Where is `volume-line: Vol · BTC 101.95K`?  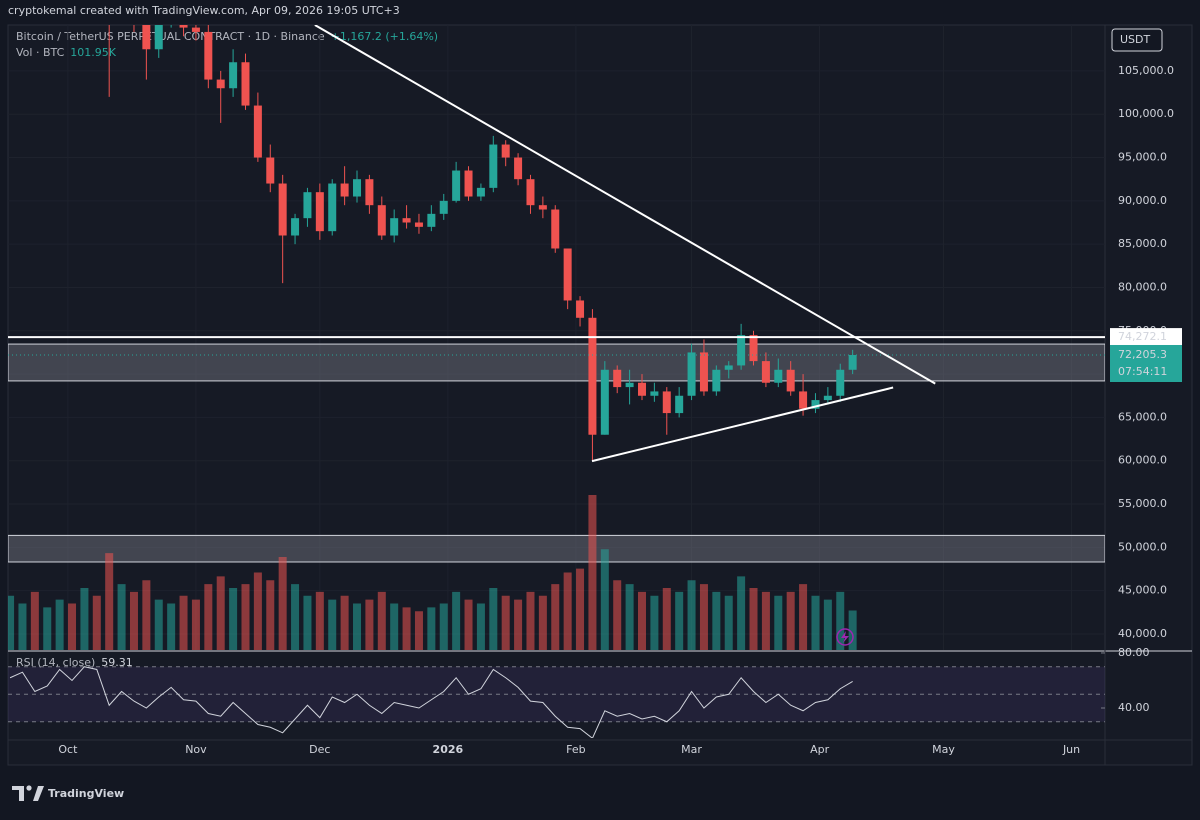
volume-line: Vol · BTC 101.95K is located at coordinates (66, 52).